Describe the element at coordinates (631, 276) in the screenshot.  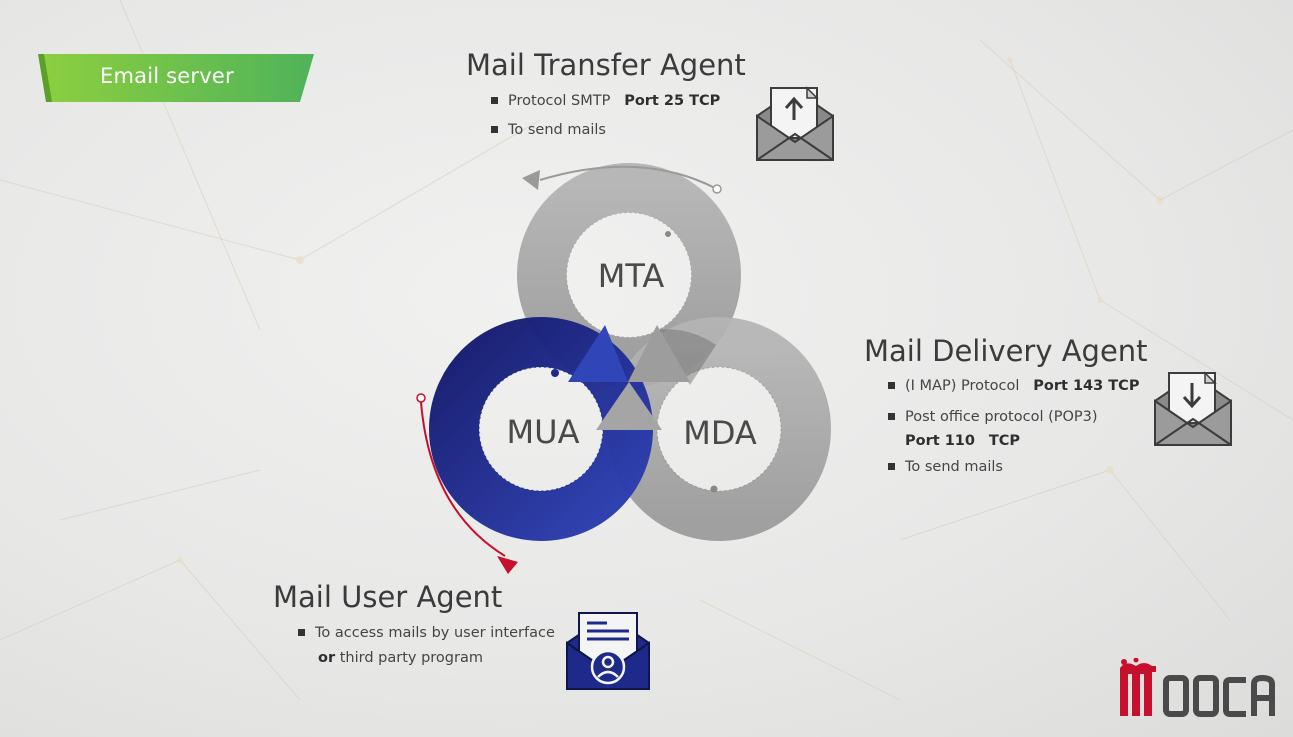
I see `mta-ring-label: MTA` at that location.